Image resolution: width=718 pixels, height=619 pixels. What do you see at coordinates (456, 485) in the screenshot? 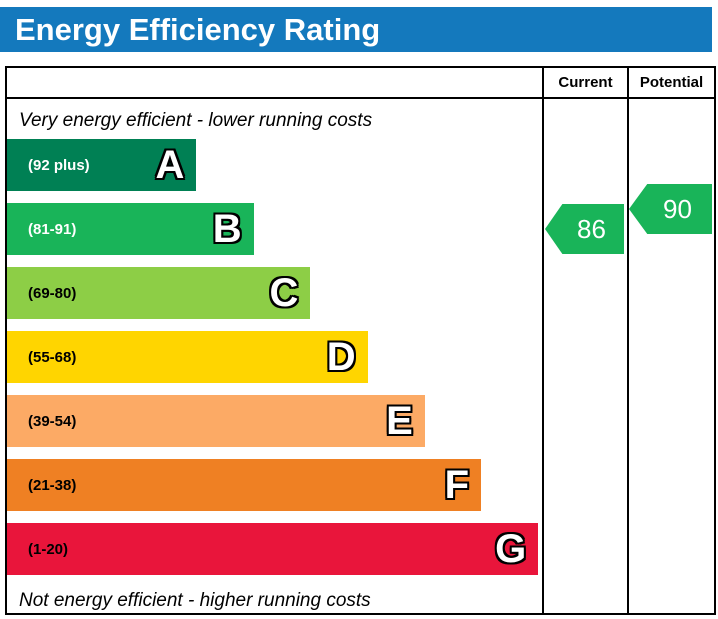
I see `band-f-letter: F` at bounding box center [456, 485].